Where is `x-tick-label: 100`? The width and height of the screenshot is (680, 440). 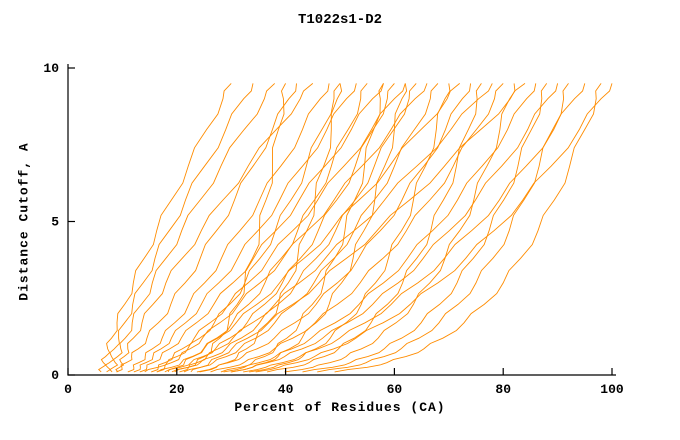 x-tick-label: 100 is located at coordinates (612, 389).